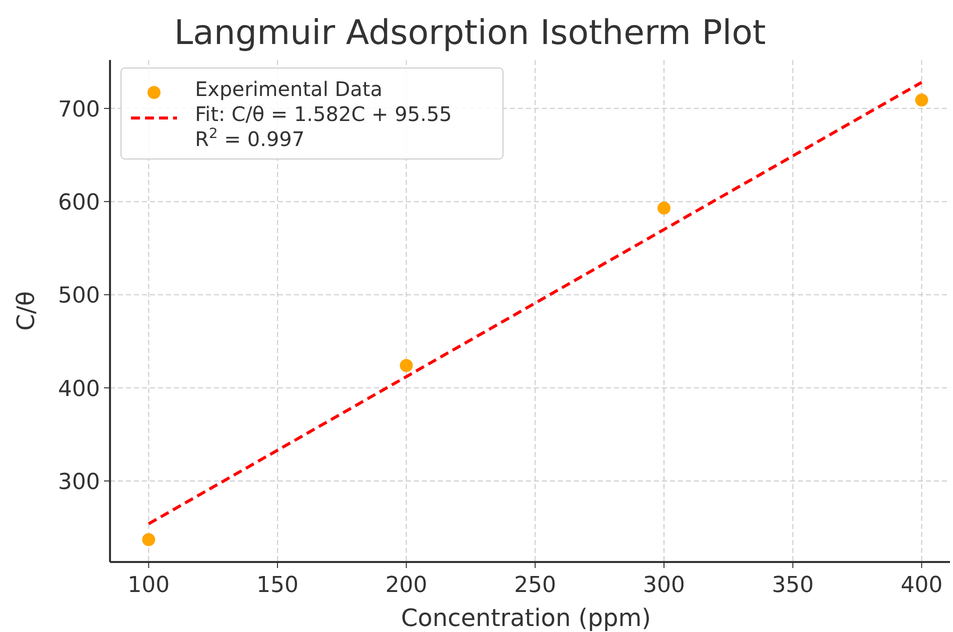 The width and height of the screenshot is (953, 632). I want to click on y-tick-label: 500, so click(79, 296).